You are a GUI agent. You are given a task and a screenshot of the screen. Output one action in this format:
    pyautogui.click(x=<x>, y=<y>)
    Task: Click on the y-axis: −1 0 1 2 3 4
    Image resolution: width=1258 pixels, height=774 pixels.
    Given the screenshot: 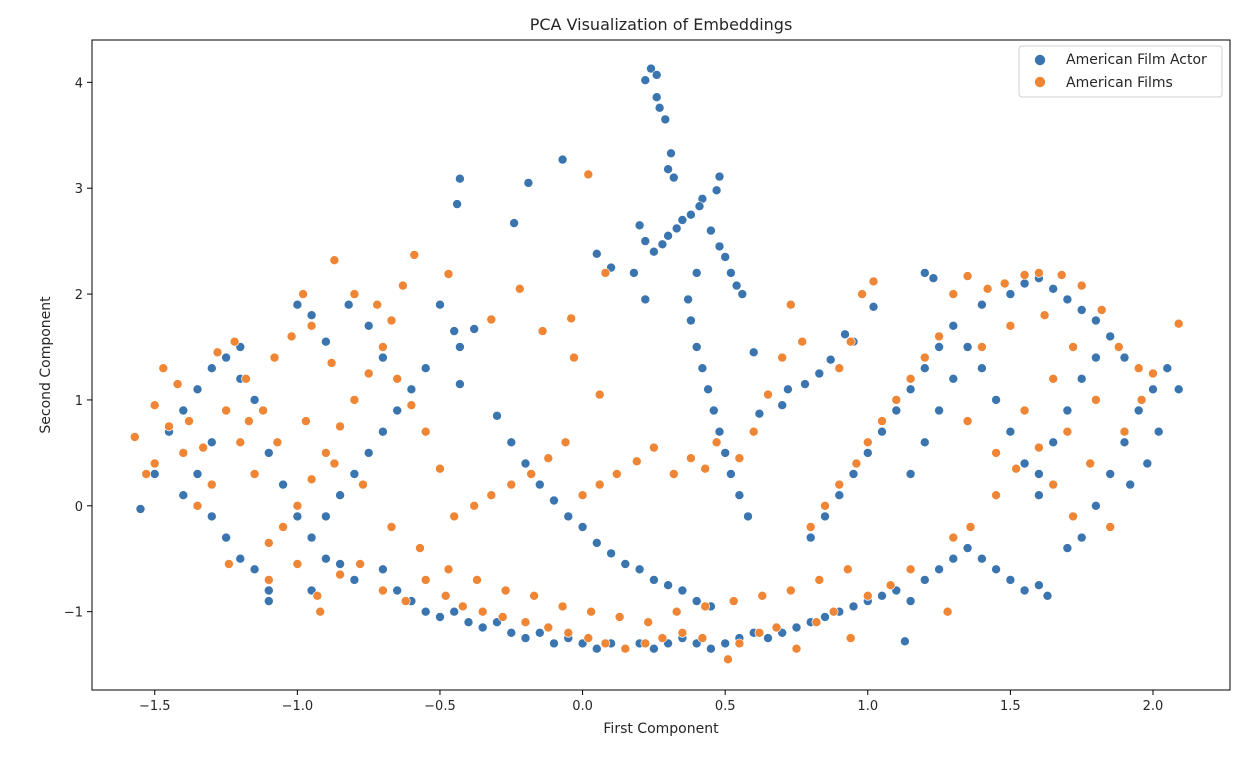 What is the action you would take?
    pyautogui.click(x=78, y=348)
    